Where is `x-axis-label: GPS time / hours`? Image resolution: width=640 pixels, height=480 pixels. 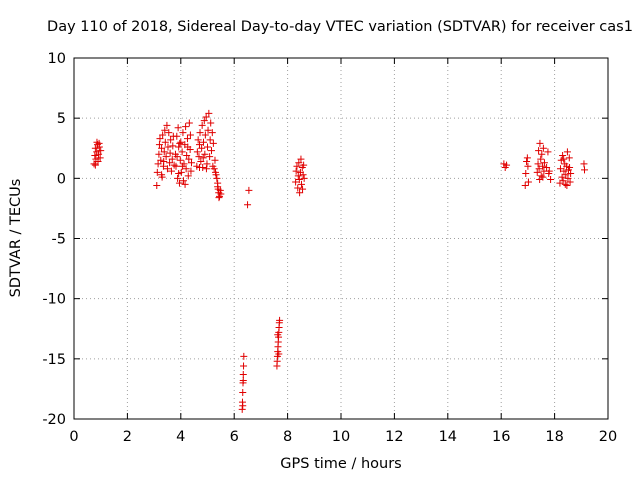
x-axis-label: GPS time / hours is located at coordinates (341, 464).